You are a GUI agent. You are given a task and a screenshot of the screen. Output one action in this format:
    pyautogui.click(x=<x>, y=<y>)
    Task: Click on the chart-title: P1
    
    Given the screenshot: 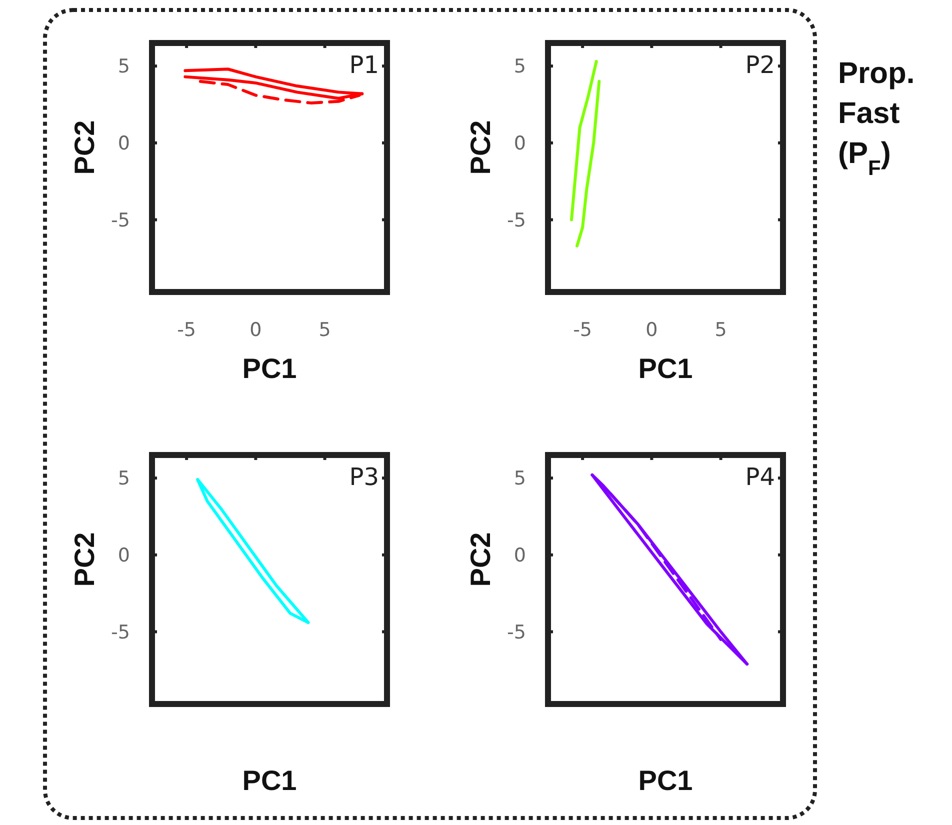 What is the action you would take?
    pyautogui.click(x=364, y=65)
    